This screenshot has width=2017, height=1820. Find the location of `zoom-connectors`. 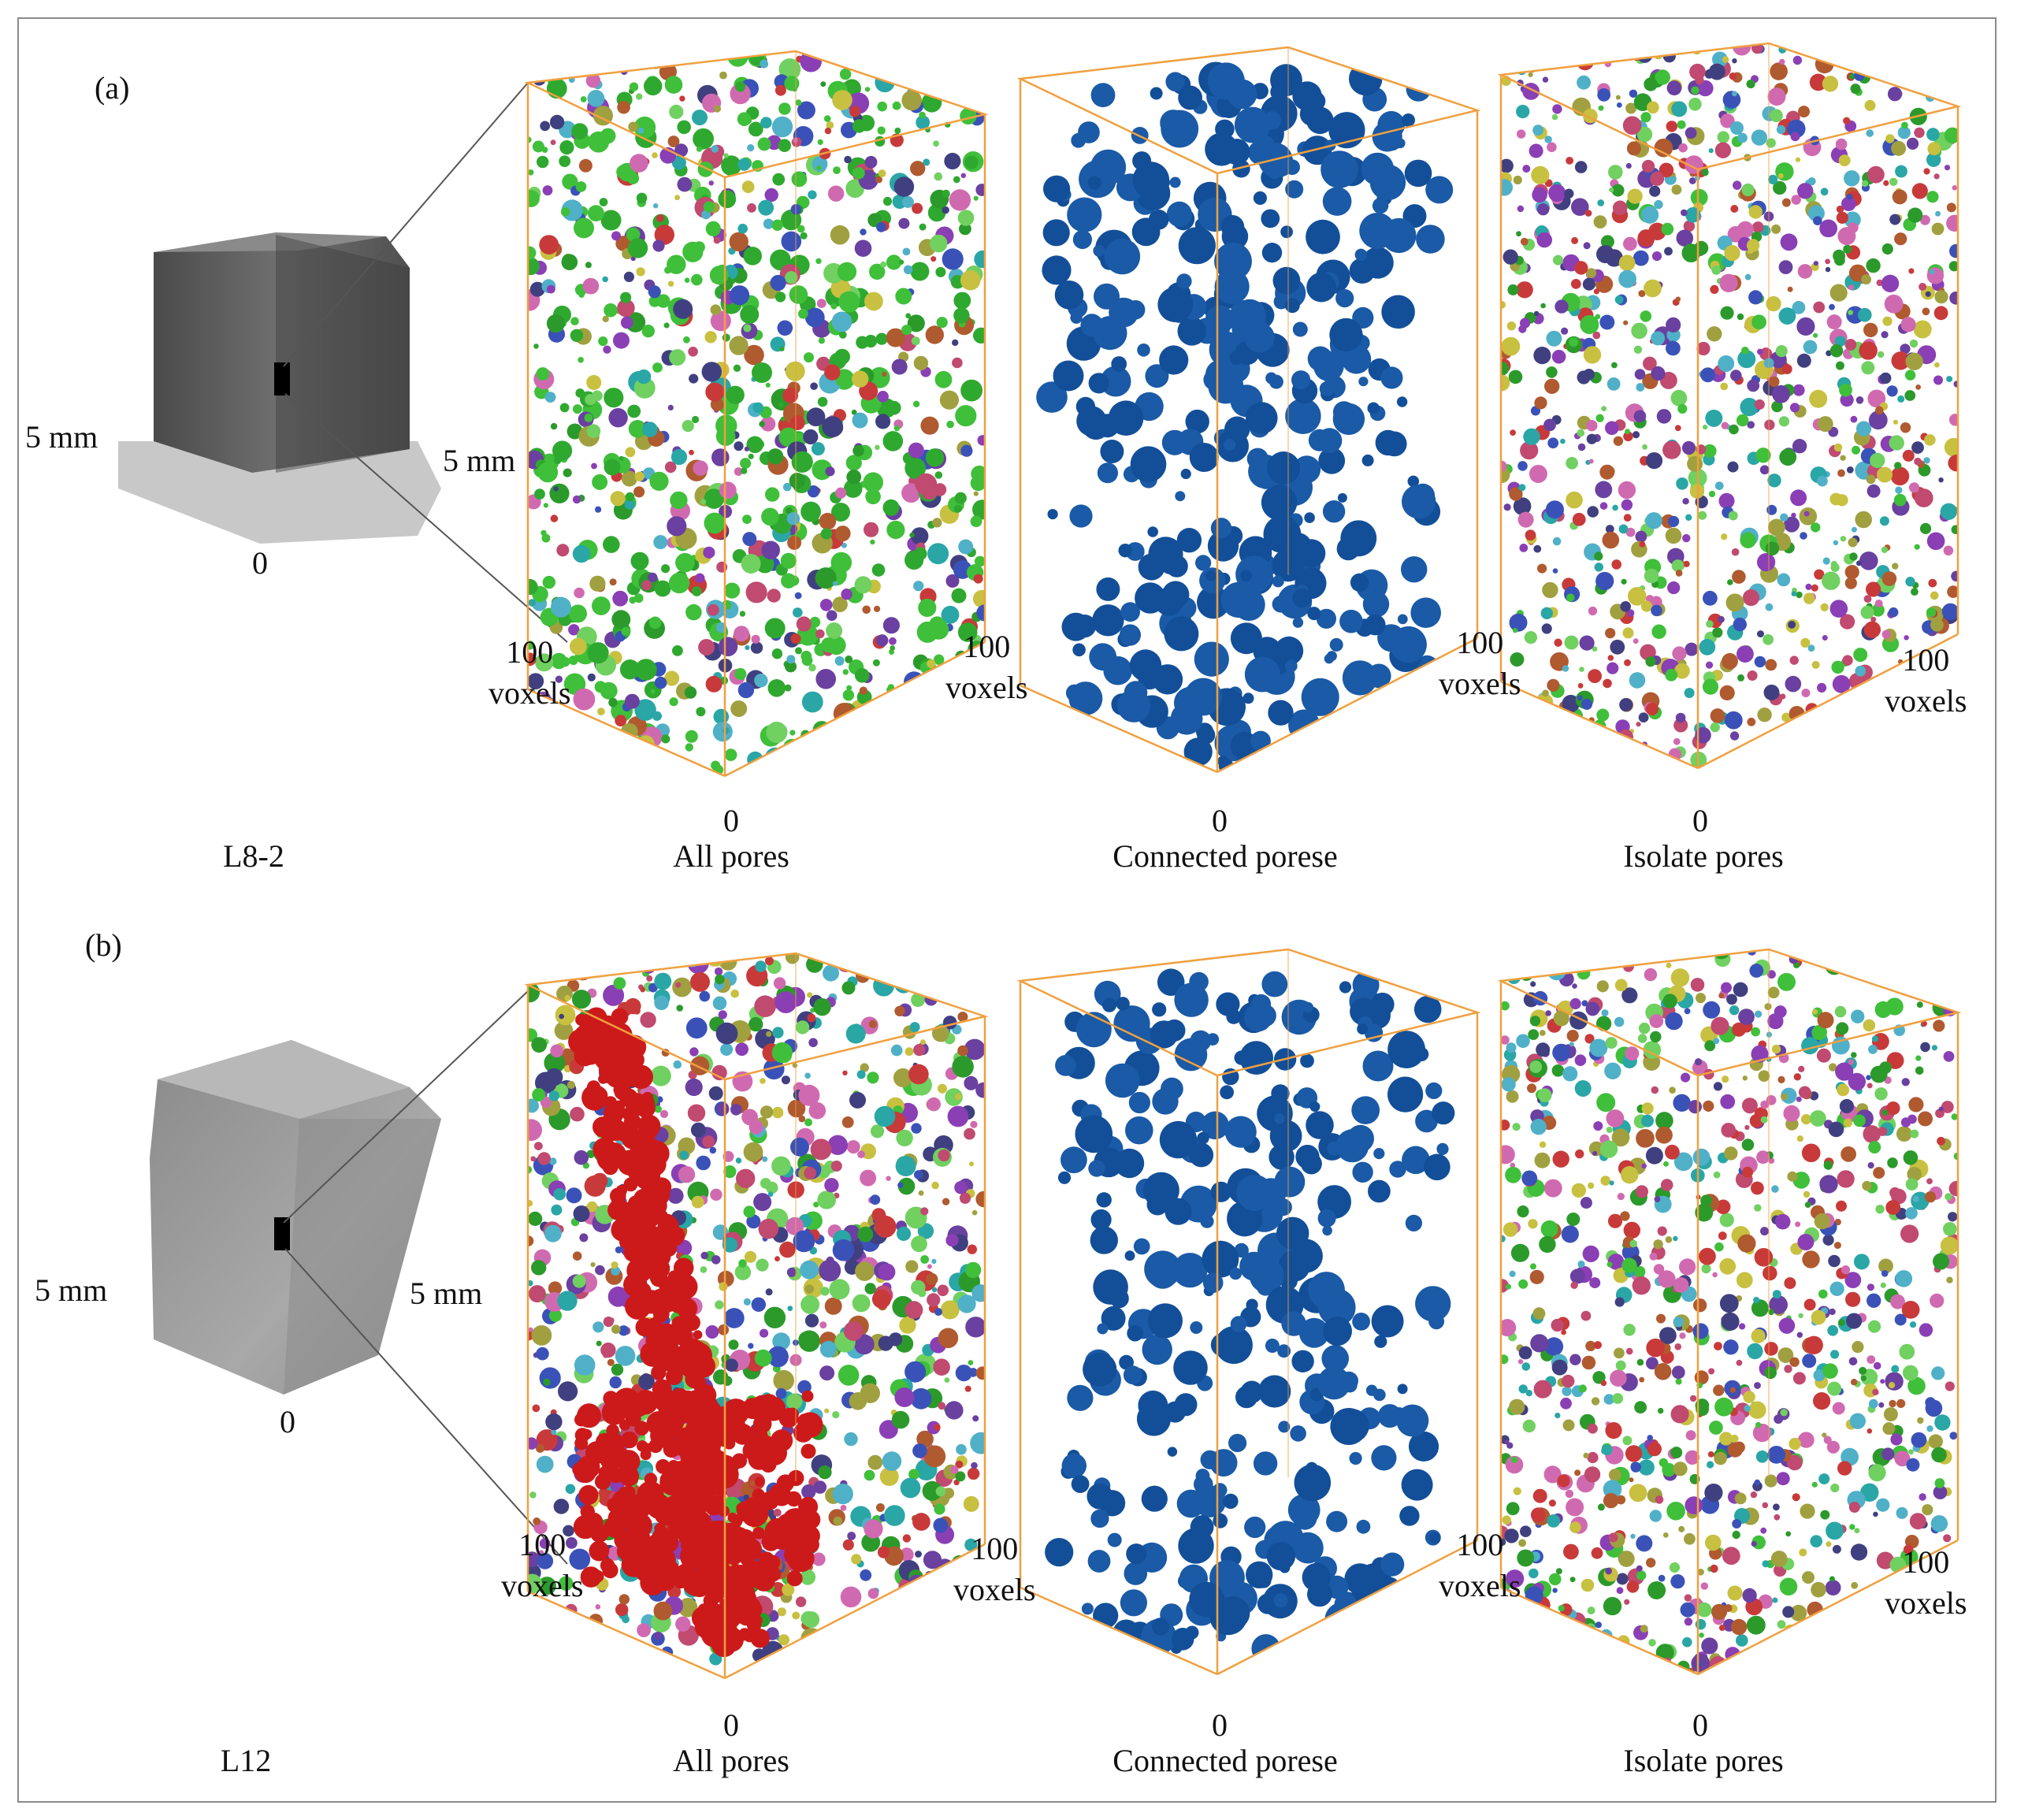

zoom-connectors is located at coordinates (425, 823).